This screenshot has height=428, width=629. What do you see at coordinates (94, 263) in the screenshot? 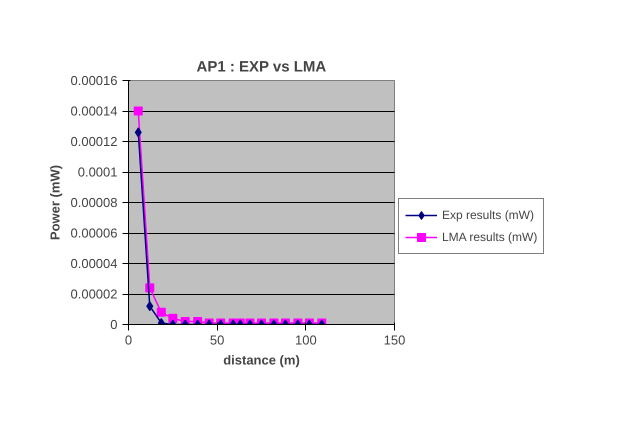
I see `y-tick-label: 0.00004` at bounding box center [94, 263].